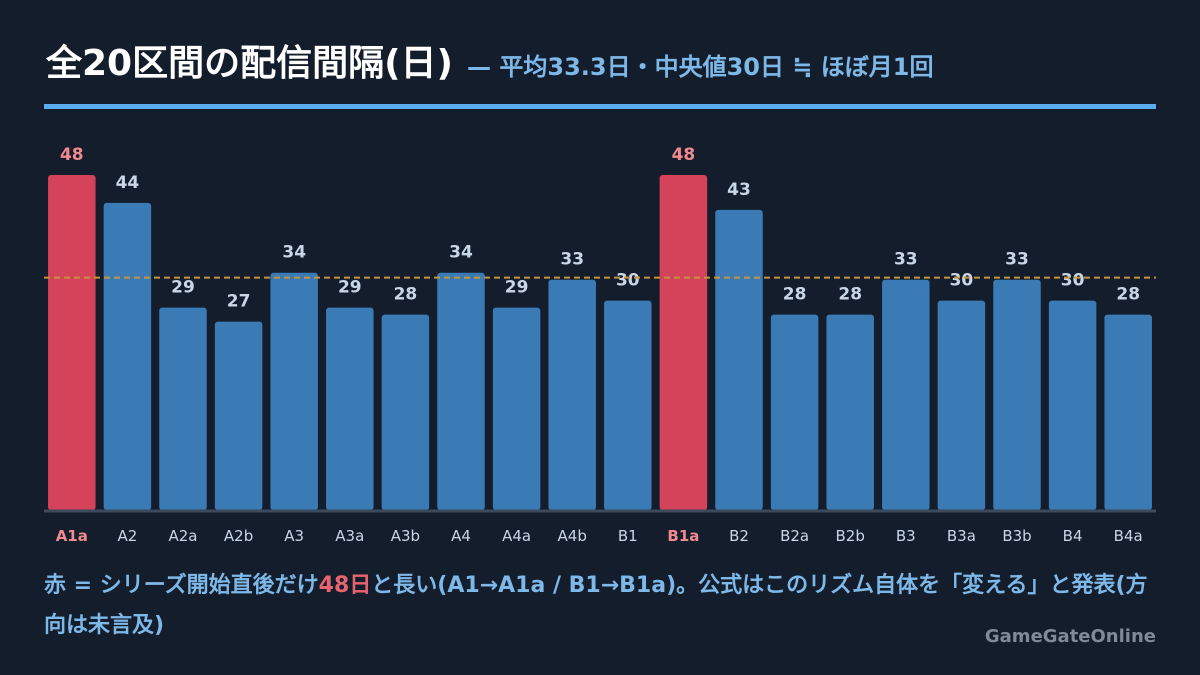 Image resolution: width=1200 pixels, height=675 pixels. Describe the element at coordinates (72, 342) in the screenshot. I see `bar-A1a` at that location.